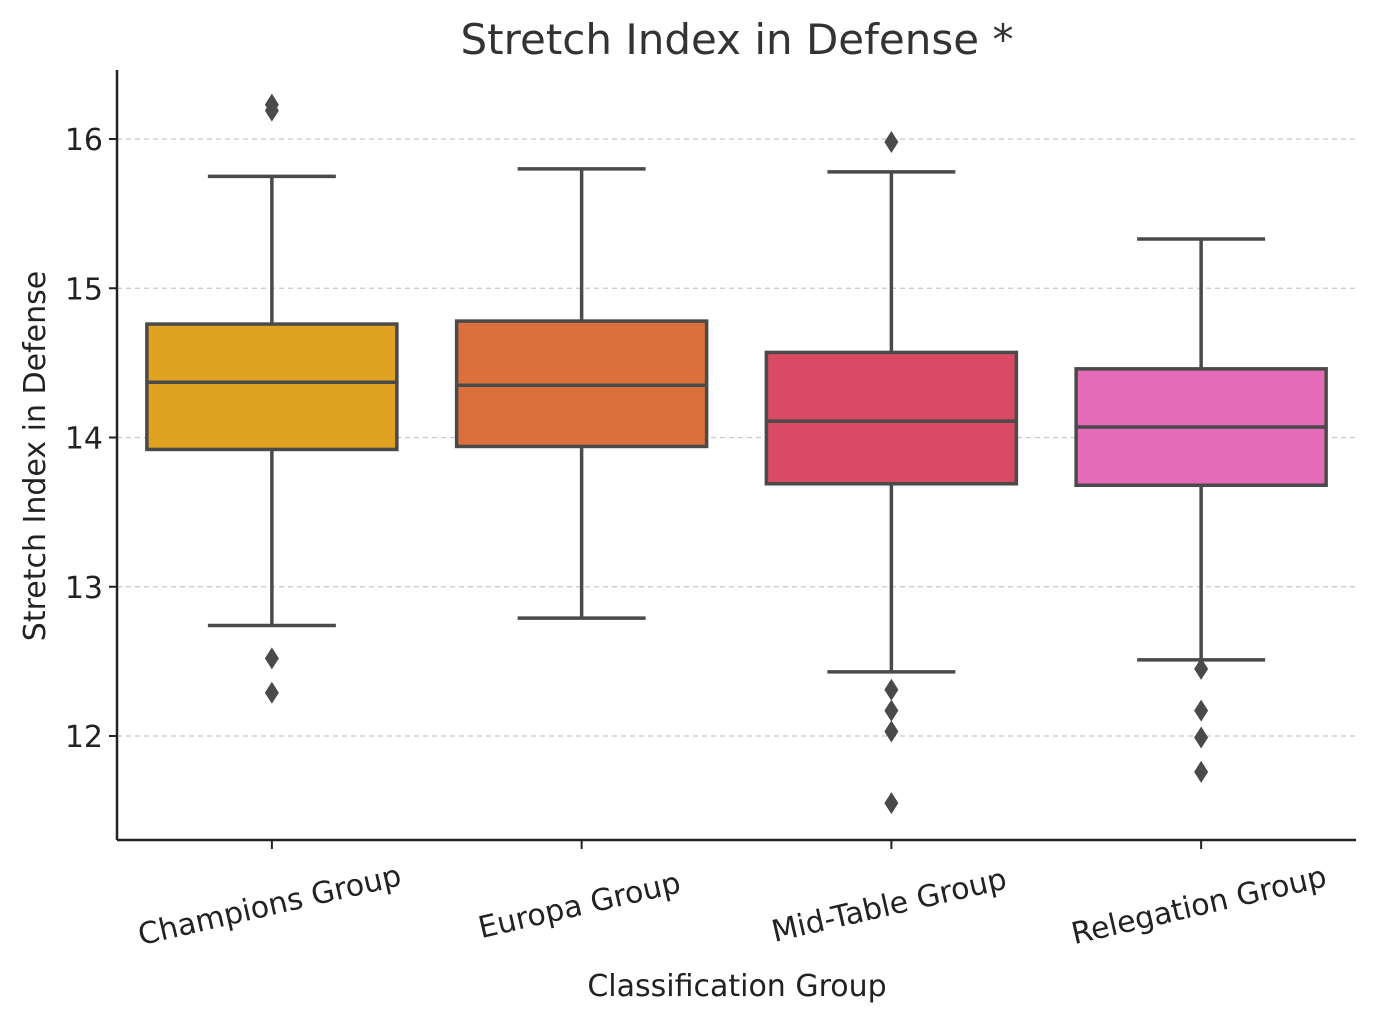 The width and height of the screenshot is (1376, 1023). What do you see at coordinates (84, 289) in the screenshot?
I see `y-tick-label: 15` at bounding box center [84, 289].